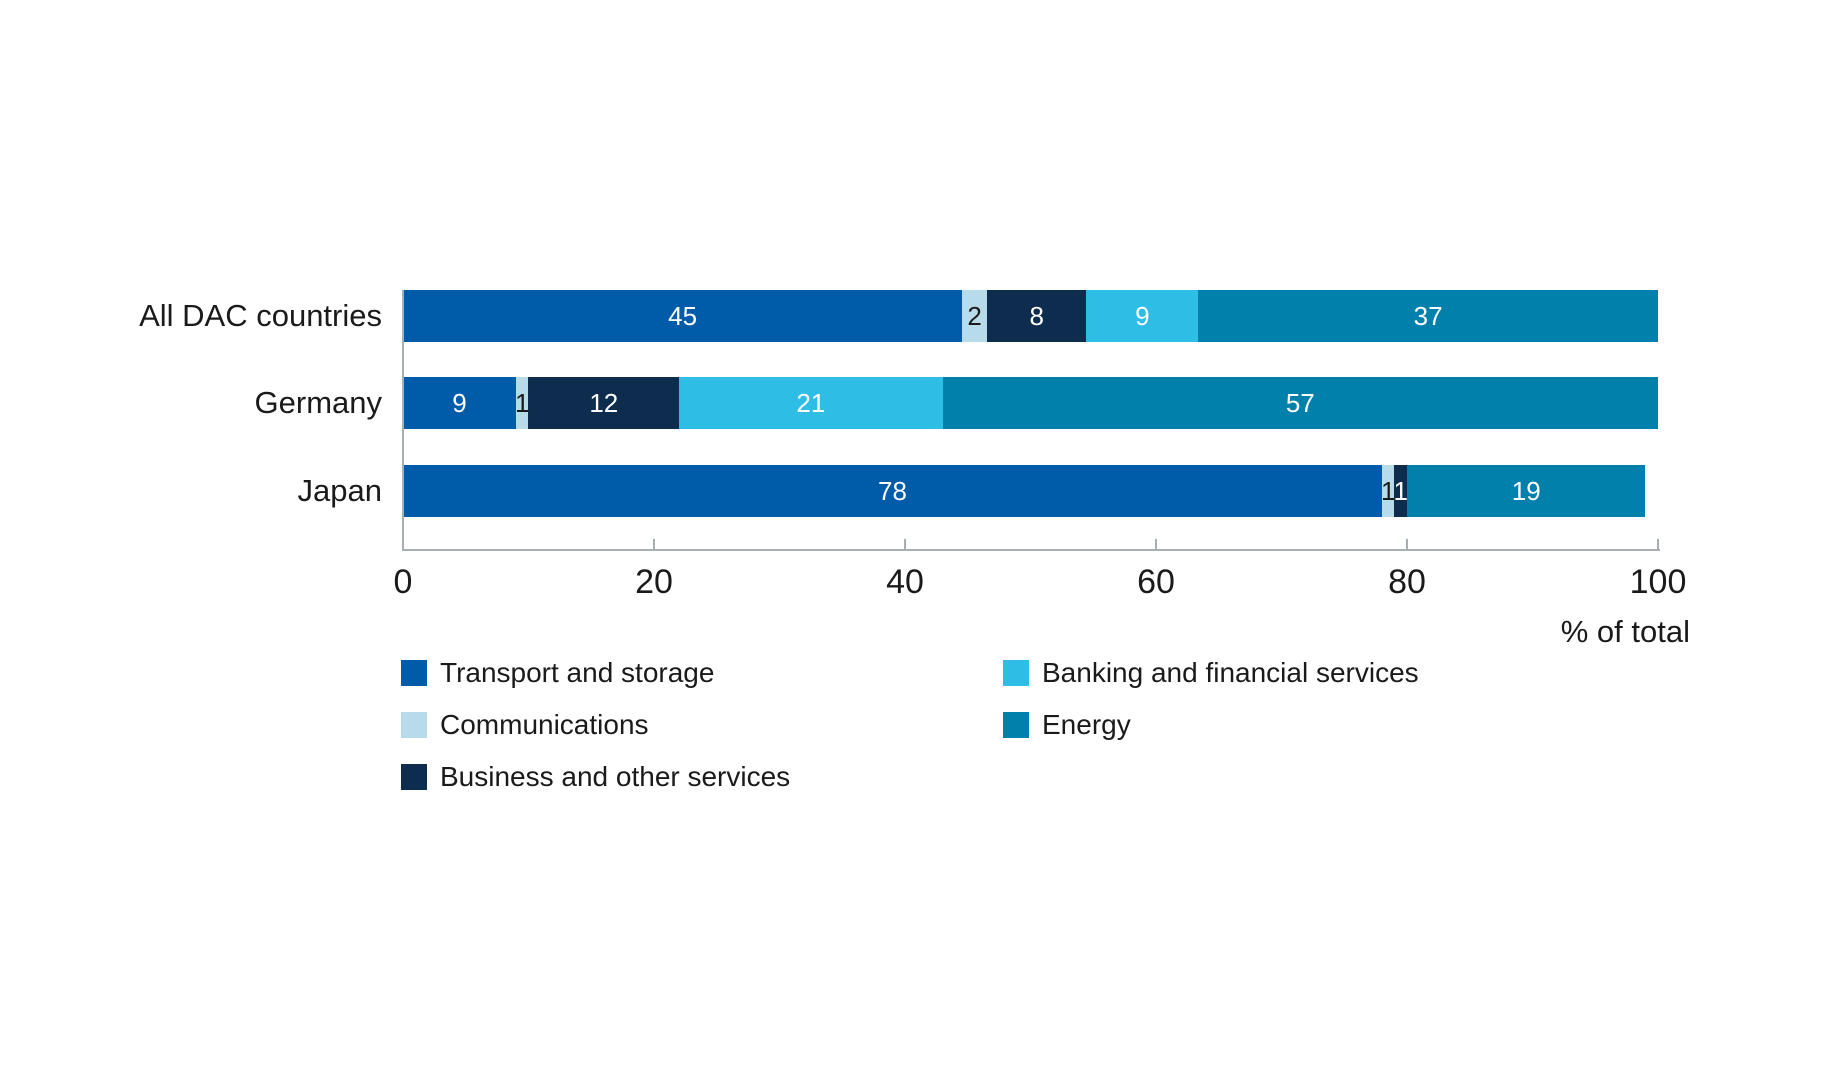 The image size is (1823, 1080). What do you see at coordinates (260, 315) in the screenshot?
I see `category-label: All DAC countries` at bounding box center [260, 315].